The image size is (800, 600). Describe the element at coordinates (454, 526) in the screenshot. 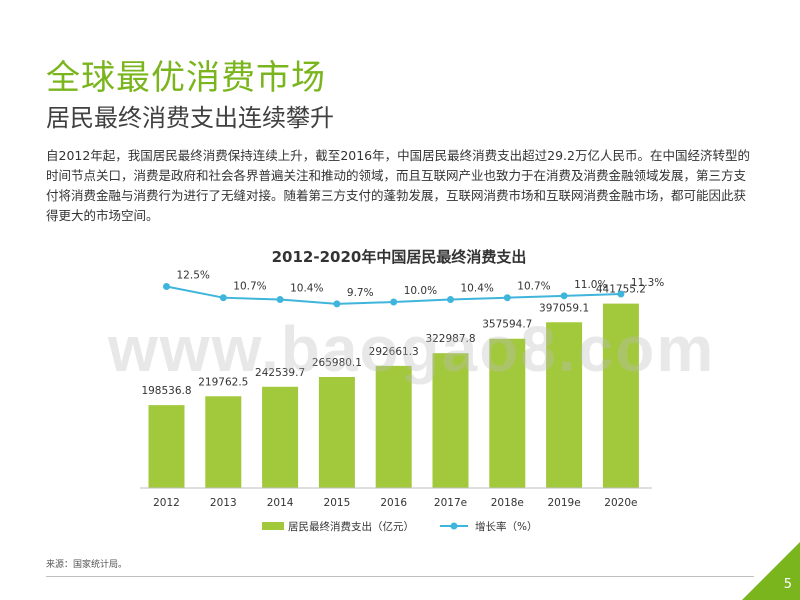

I see `legend-line-marker` at that location.